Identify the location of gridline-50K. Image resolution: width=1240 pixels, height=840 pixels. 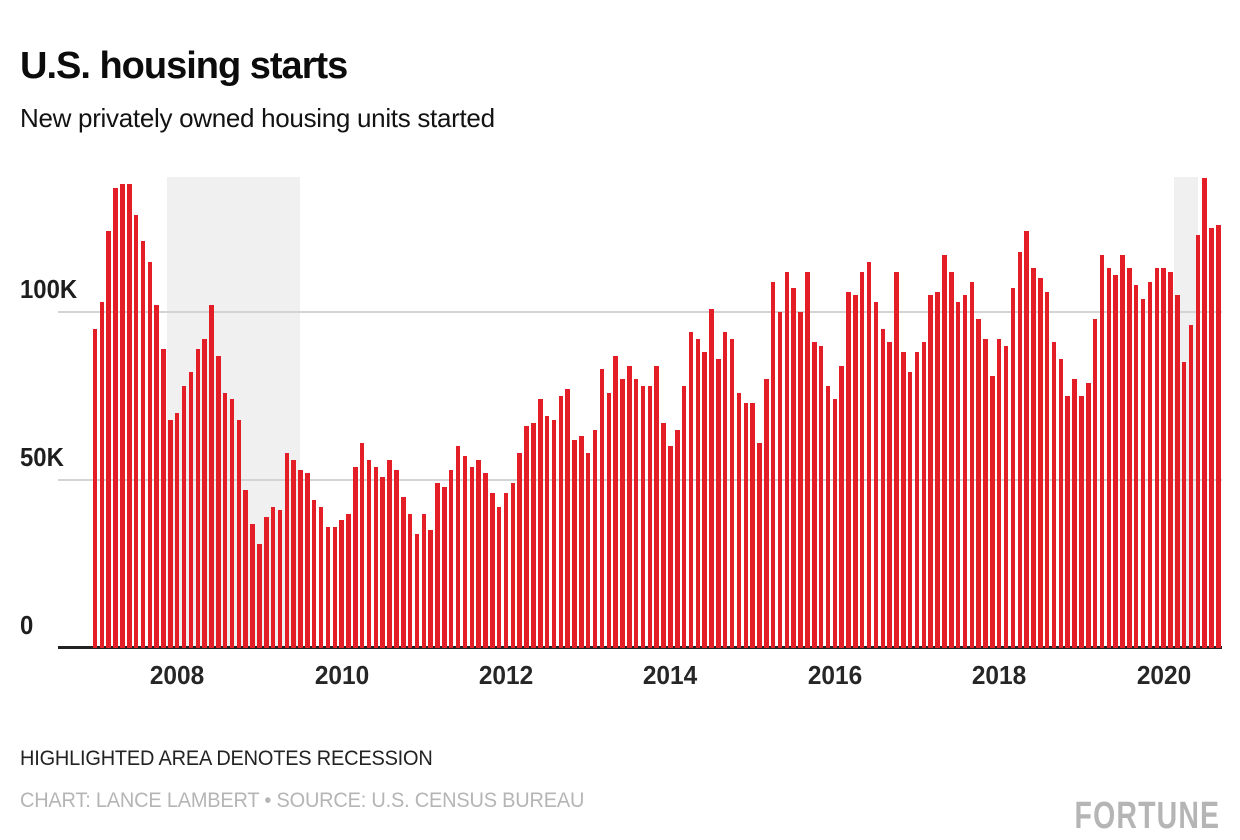
(640, 480).